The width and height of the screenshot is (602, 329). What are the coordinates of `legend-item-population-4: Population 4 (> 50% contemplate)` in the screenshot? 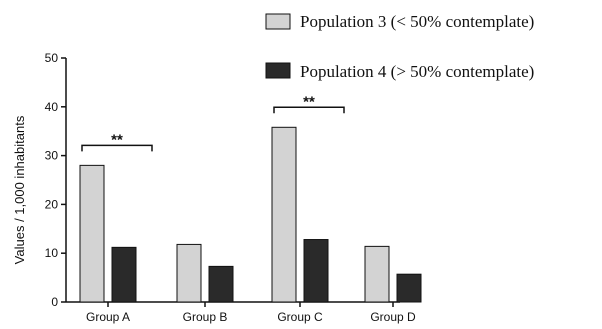 It's located at (399, 71).